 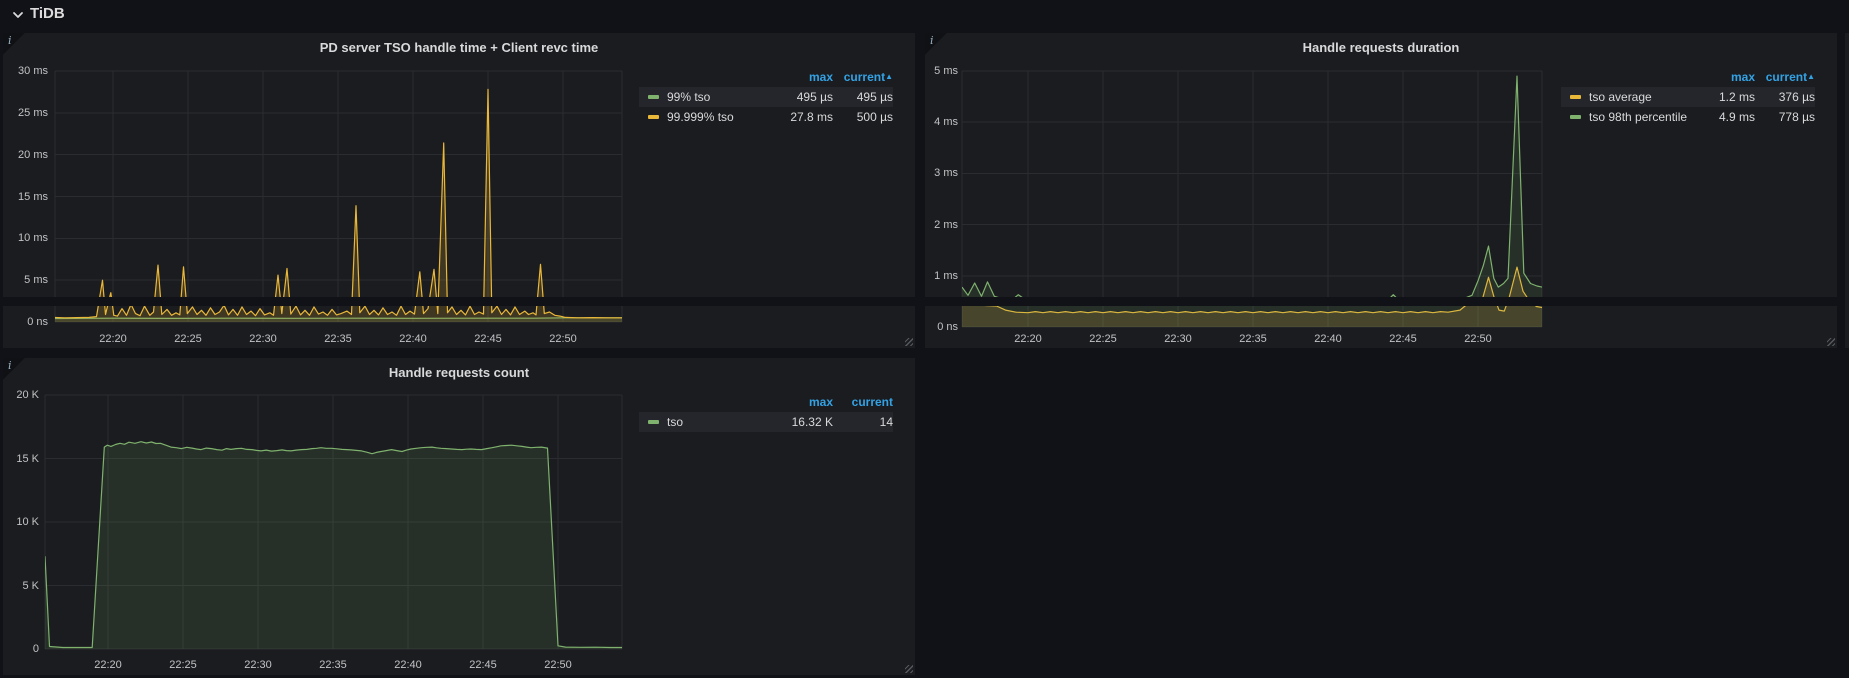 I want to click on legend: max current tso 16.32 K 14, so click(x=766, y=412).